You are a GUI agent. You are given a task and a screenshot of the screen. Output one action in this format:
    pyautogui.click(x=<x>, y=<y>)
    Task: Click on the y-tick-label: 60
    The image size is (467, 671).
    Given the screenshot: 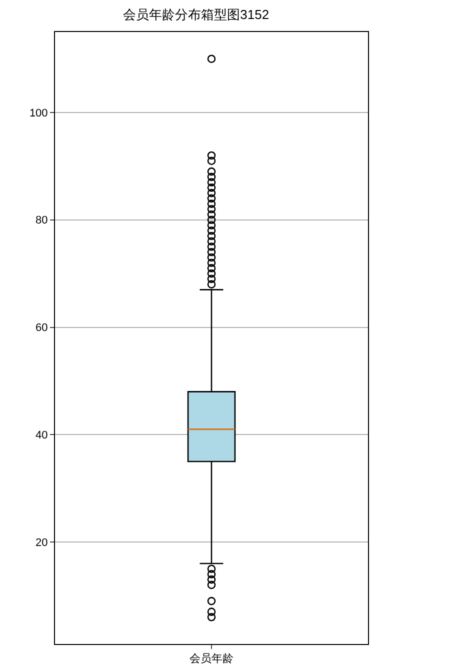 What is the action you would take?
    pyautogui.click(x=42, y=328)
    